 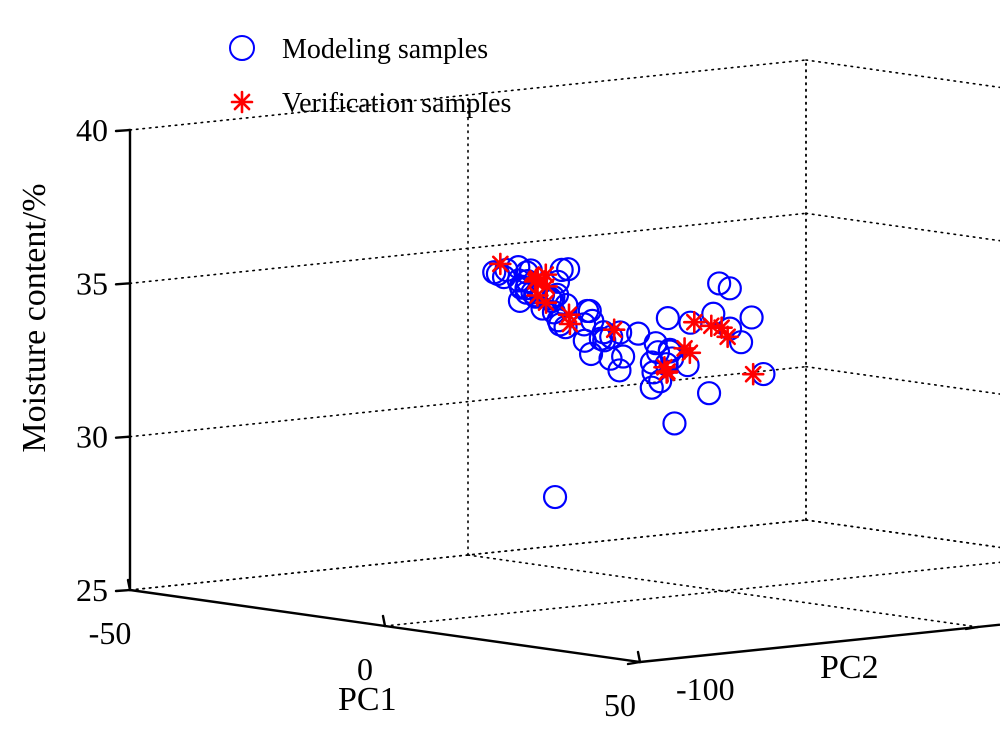 What do you see at coordinates (365, 669) in the screenshot?
I see `x-tick-label: 0` at bounding box center [365, 669].